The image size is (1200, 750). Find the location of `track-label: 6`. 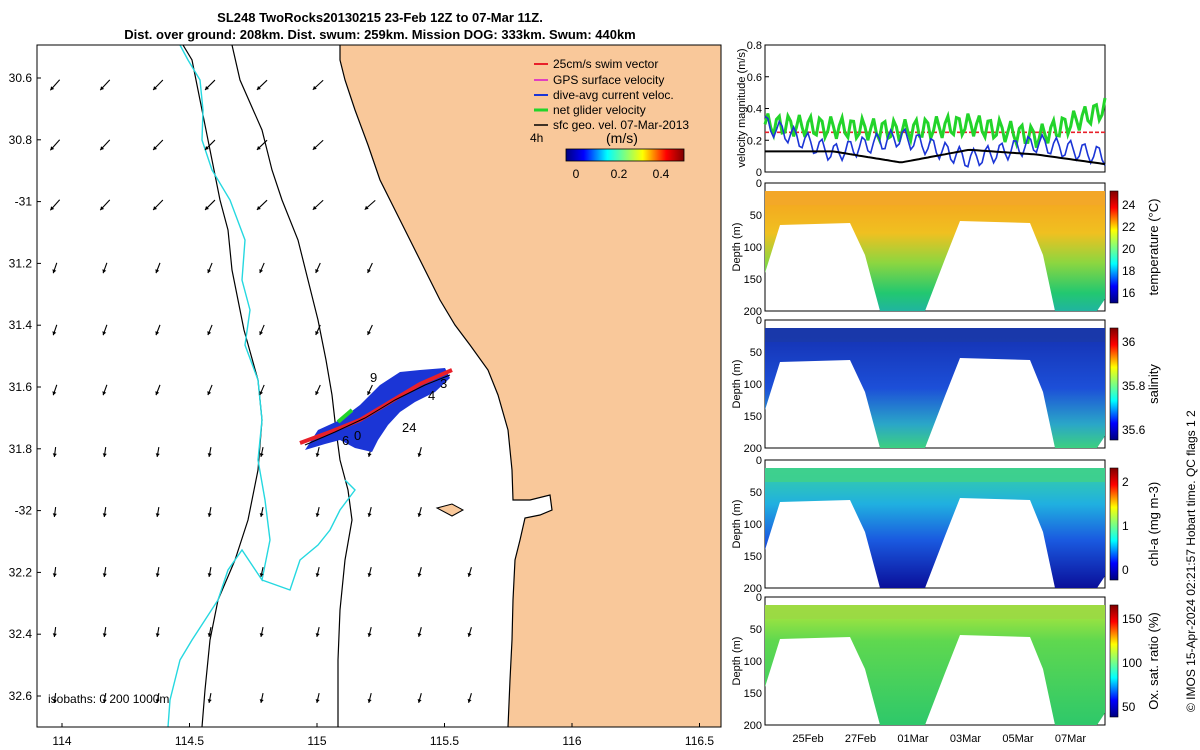

track-label: 6 is located at coordinates (345, 440).